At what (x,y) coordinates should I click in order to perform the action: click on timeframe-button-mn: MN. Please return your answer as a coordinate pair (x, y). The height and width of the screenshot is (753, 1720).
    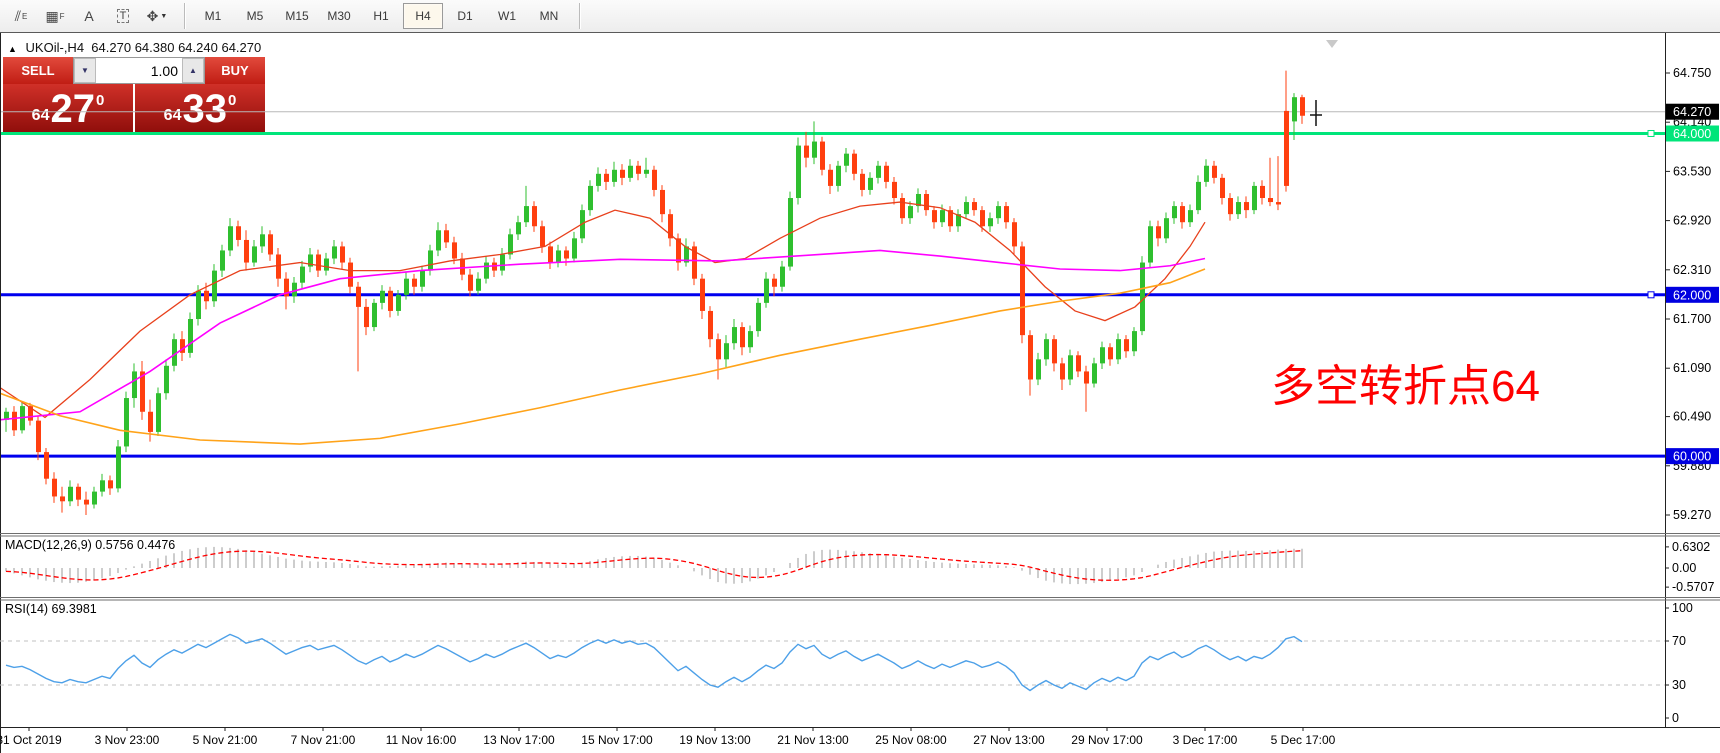
    Looking at the image, I should click on (549, 16).